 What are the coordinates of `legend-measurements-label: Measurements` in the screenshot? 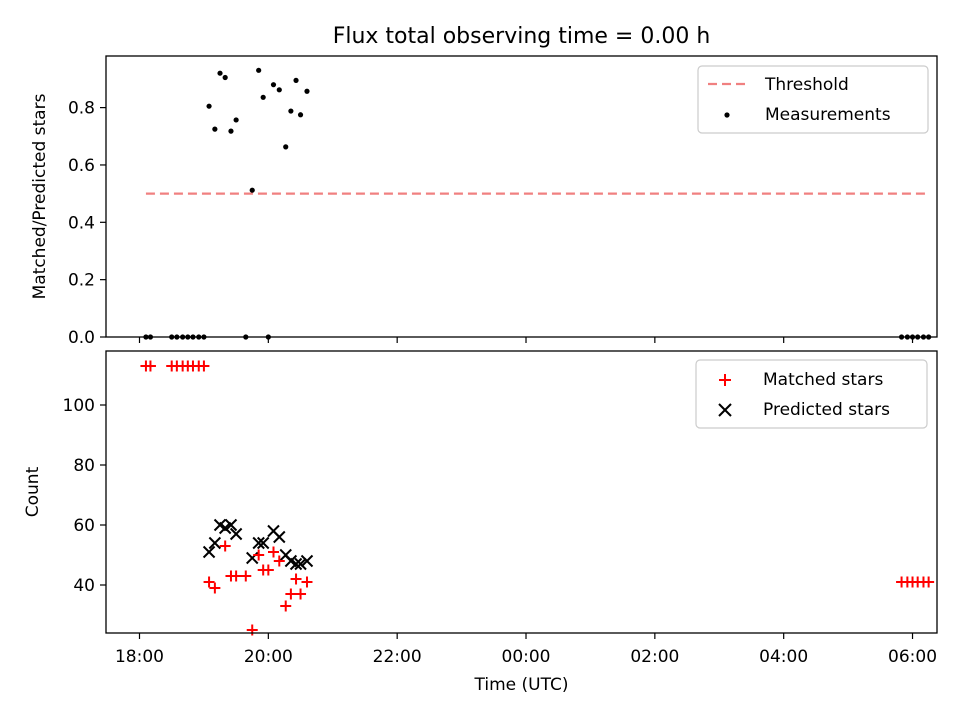 It's located at (828, 115).